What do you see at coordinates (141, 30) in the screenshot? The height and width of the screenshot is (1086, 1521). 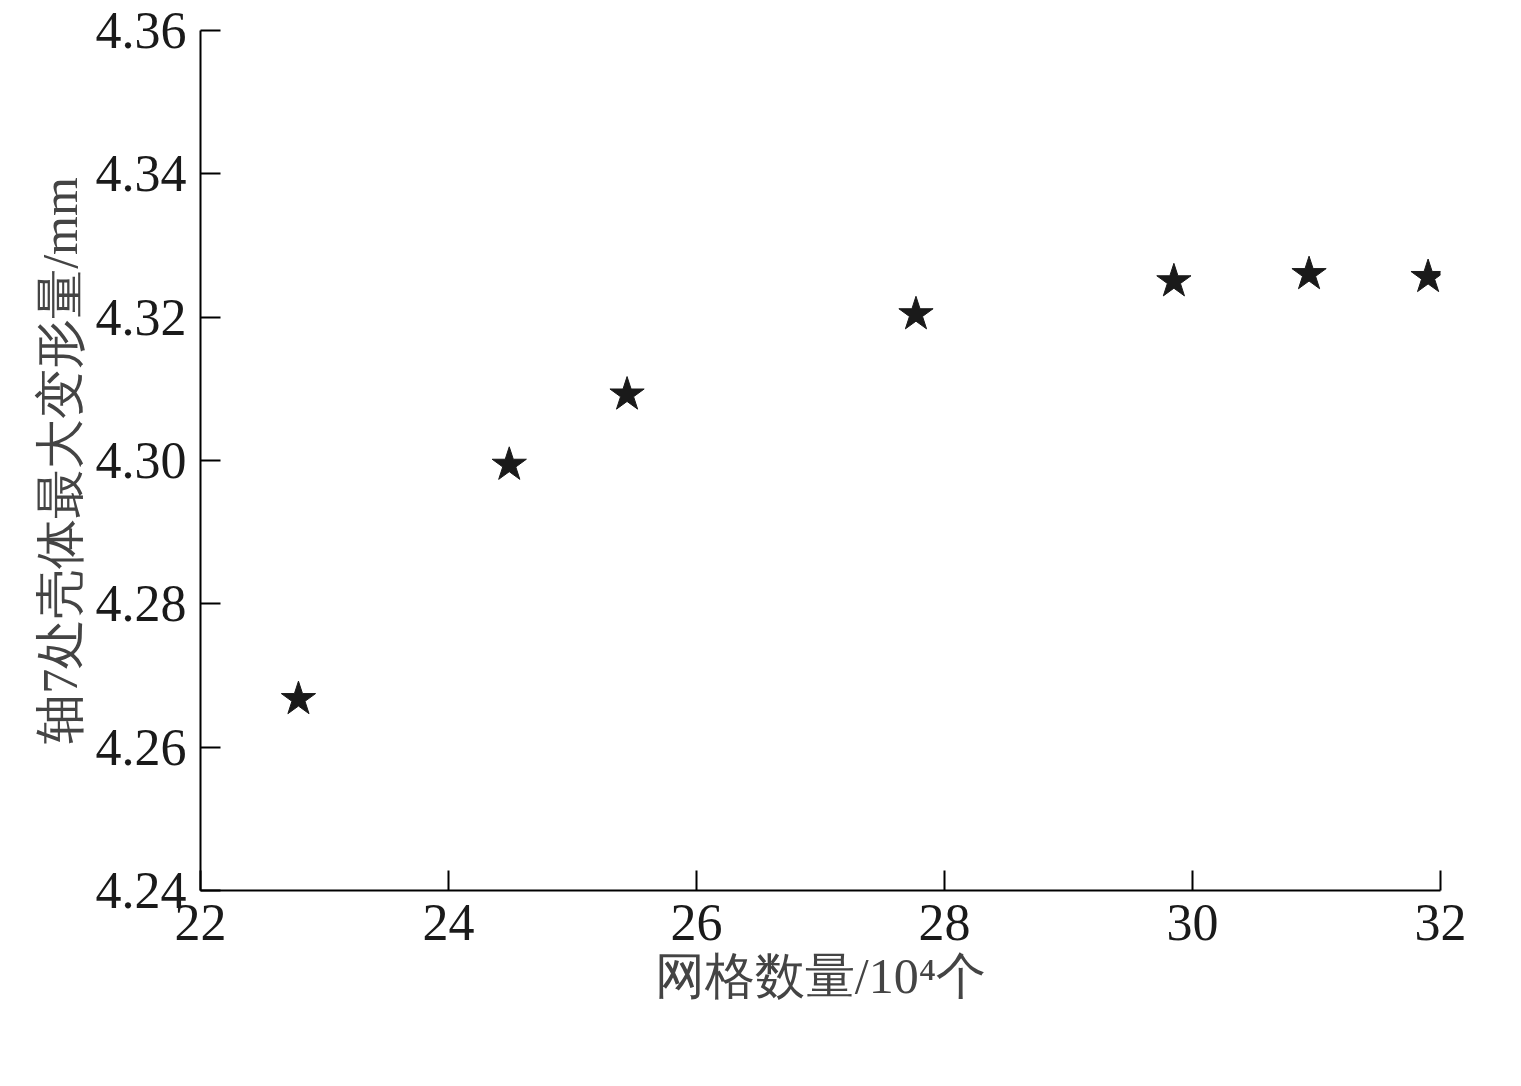 I see `y-tick-label: 4.36` at bounding box center [141, 30].